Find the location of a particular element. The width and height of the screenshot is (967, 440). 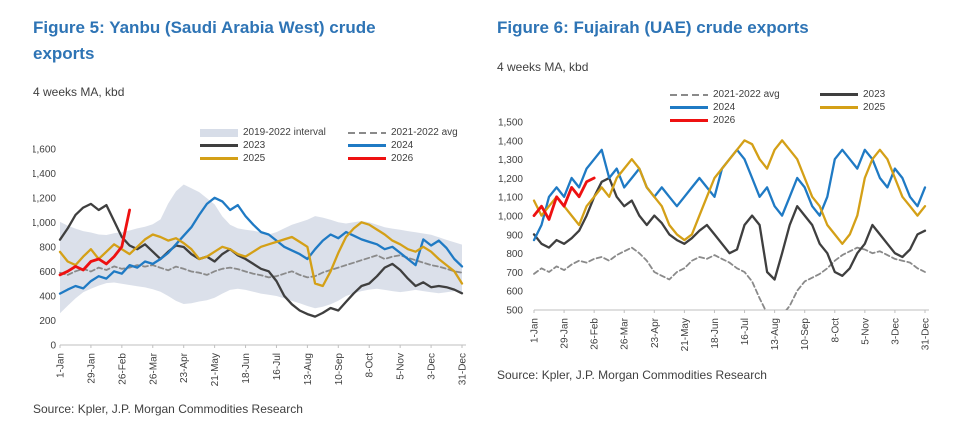

figure5-legend-label-2023: 2023 is located at coordinates (254, 145).